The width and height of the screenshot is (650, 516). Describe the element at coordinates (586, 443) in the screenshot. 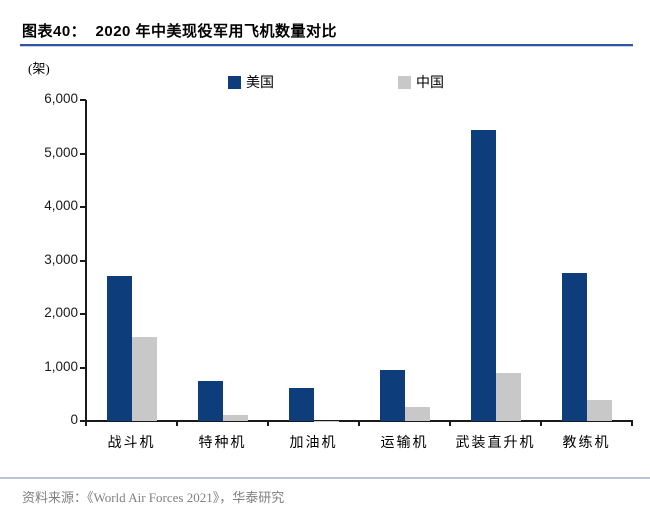

I see `x-category-label: 教练机` at that location.